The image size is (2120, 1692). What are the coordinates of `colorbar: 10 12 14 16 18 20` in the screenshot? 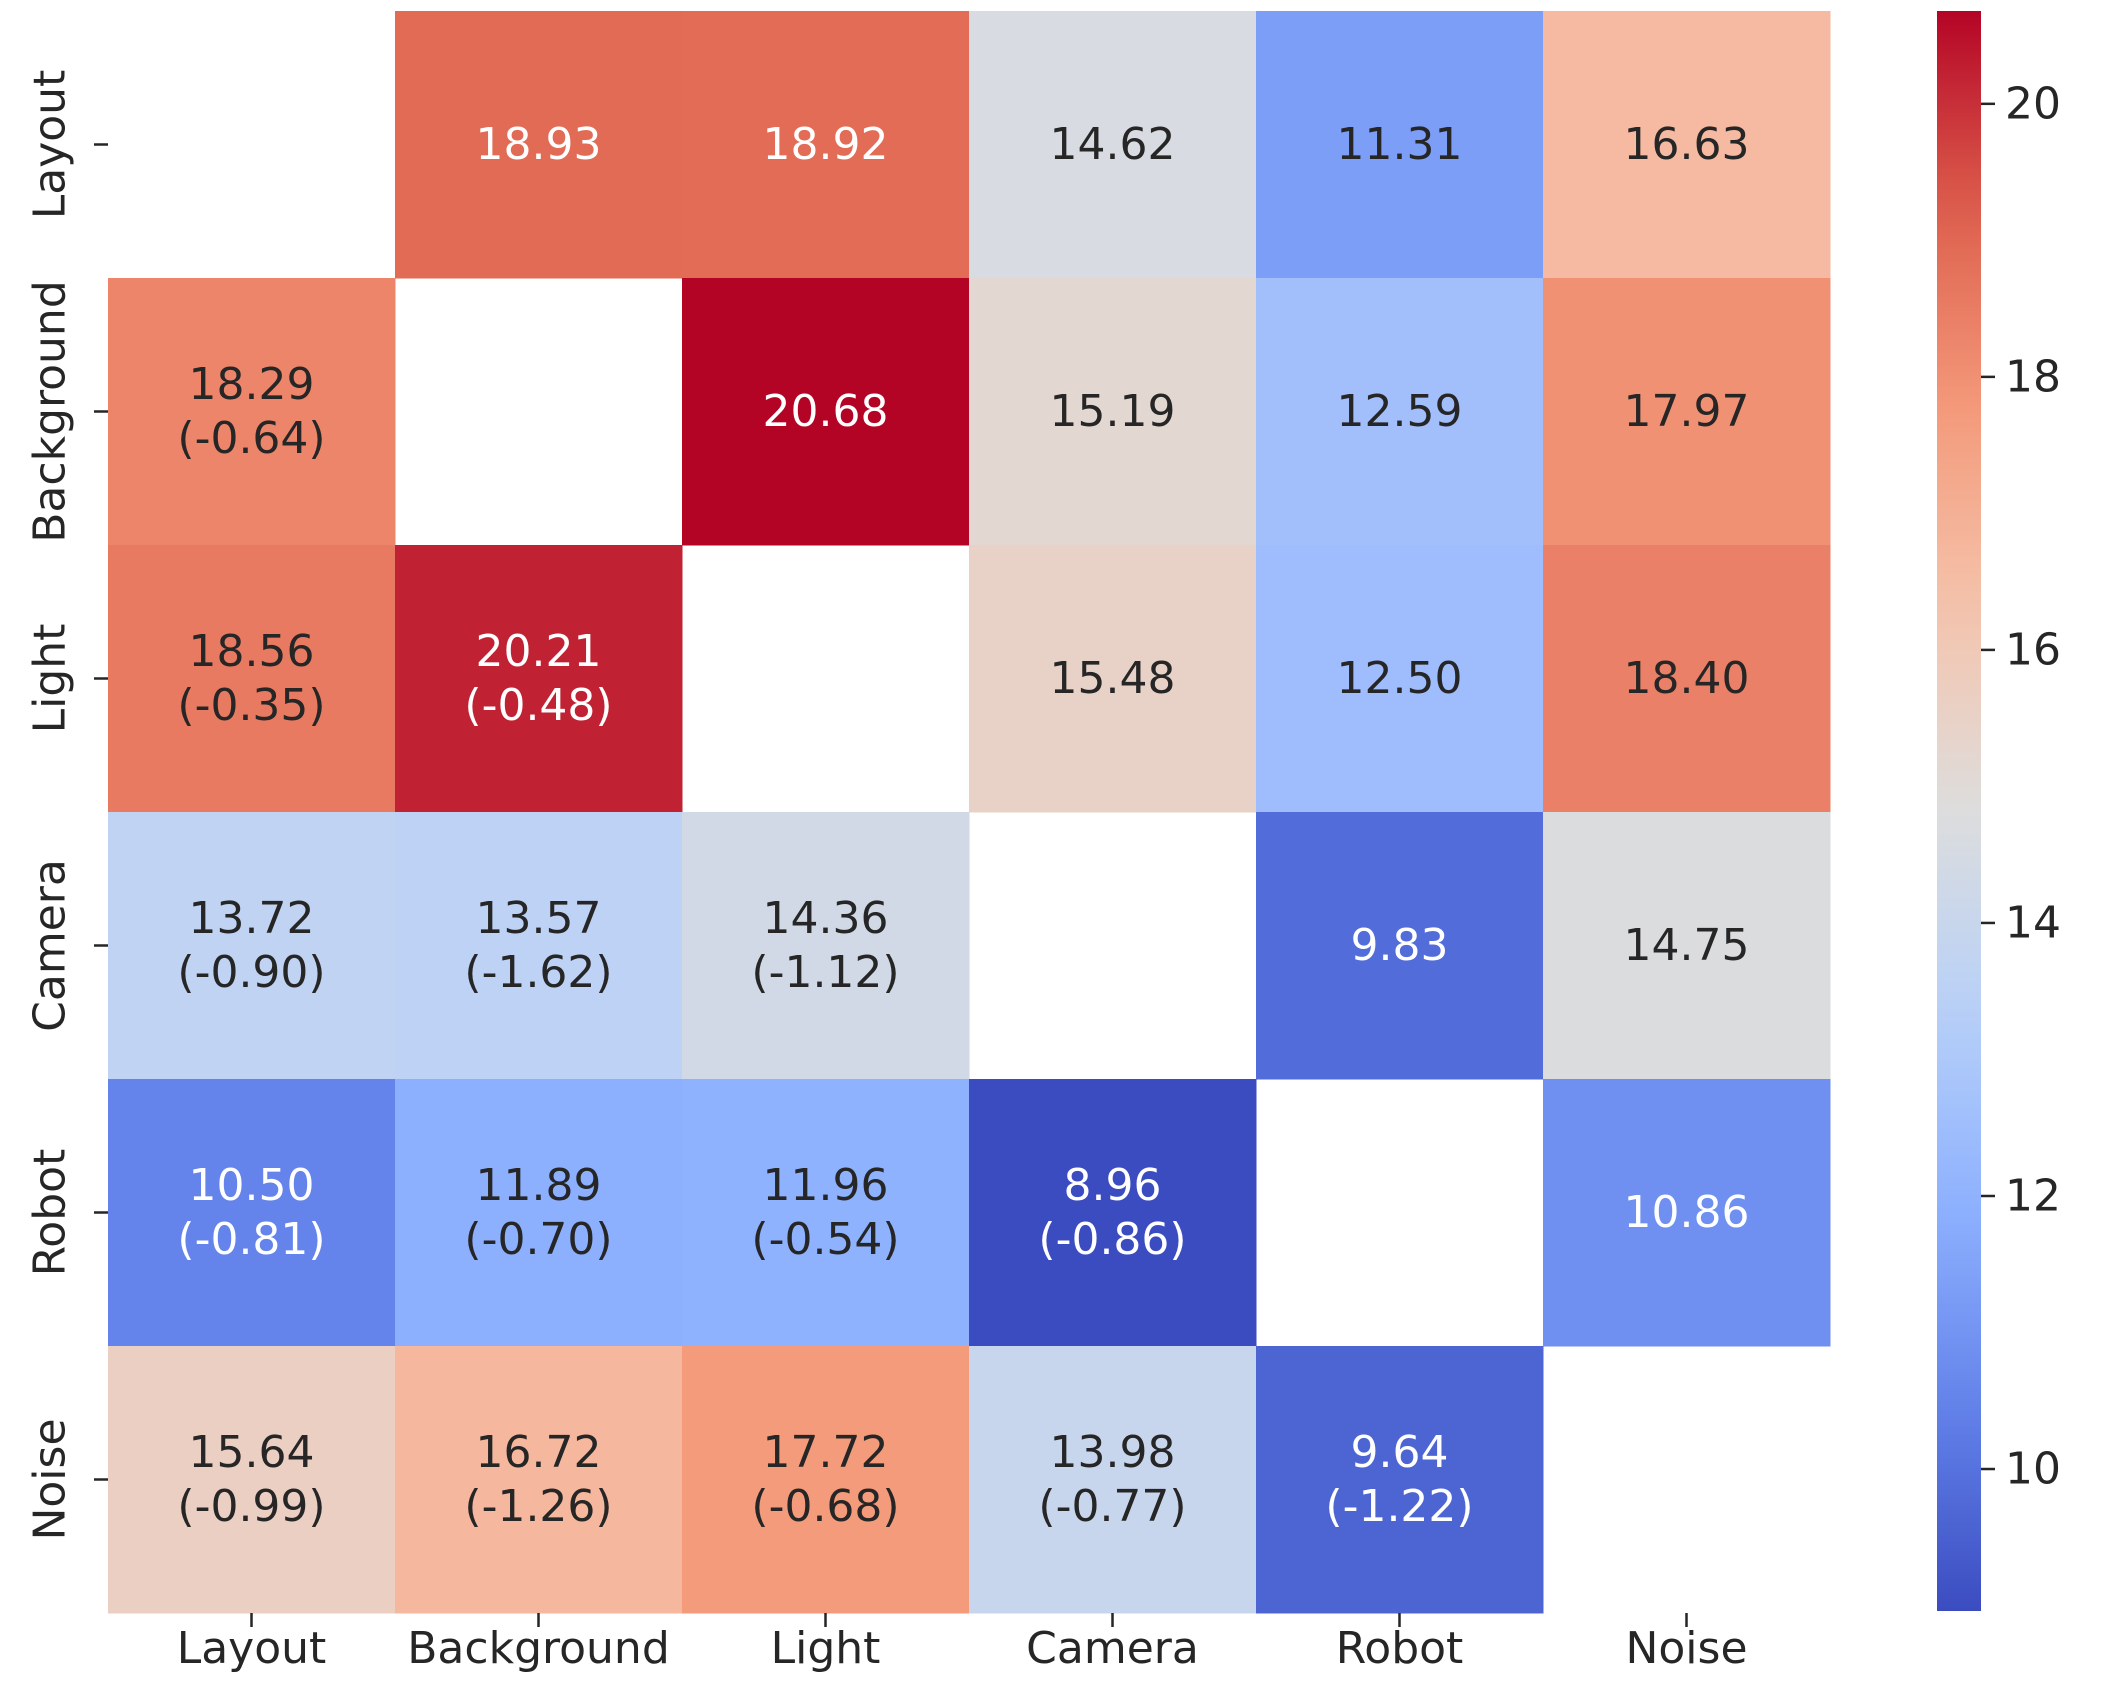 It's located at (1999, 811).